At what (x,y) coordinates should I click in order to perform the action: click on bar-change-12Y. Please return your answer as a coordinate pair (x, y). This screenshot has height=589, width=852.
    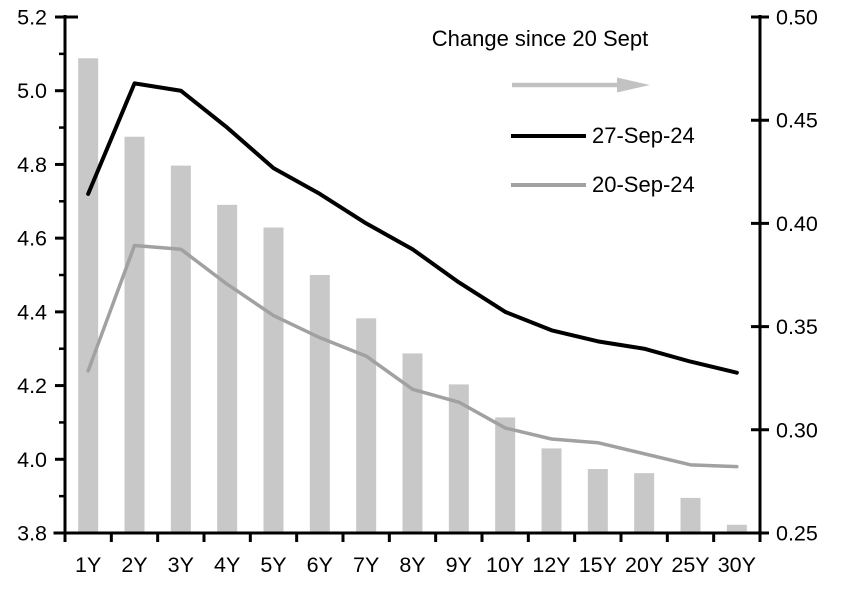
    Looking at the image, I should click on (551, 490).